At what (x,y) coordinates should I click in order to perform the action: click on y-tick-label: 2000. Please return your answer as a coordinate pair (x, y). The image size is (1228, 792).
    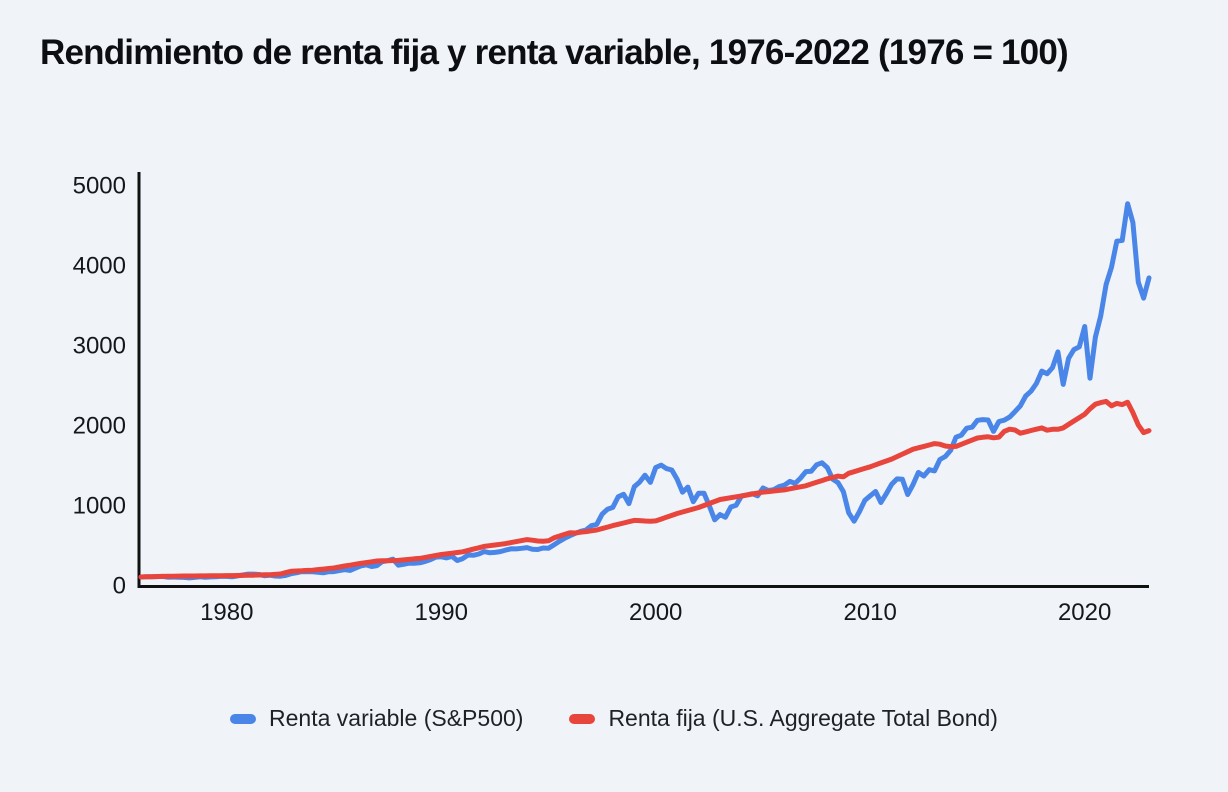
    Looking at the image, I should click on (99, 426).